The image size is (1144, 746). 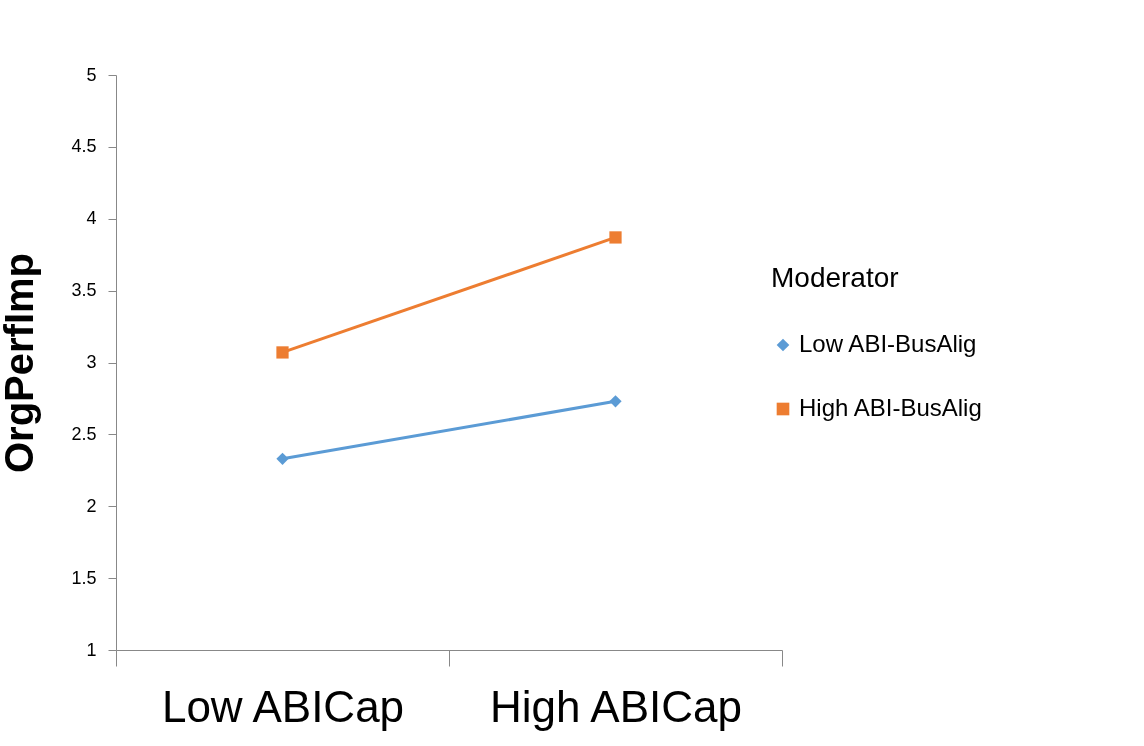 I want to click on legend-title: Moderator, so click(x=835, y=277).